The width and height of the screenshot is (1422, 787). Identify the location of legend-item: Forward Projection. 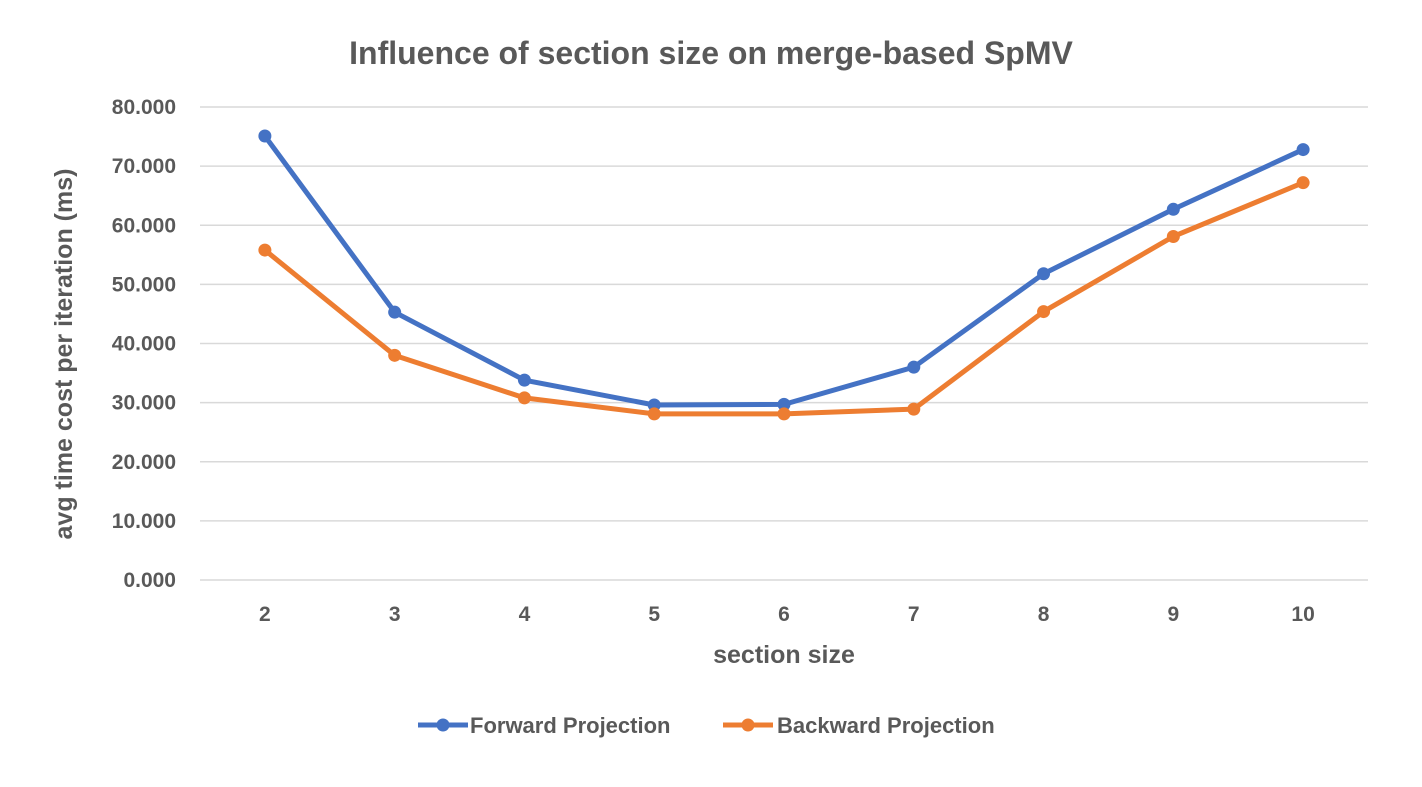
(544, 725).